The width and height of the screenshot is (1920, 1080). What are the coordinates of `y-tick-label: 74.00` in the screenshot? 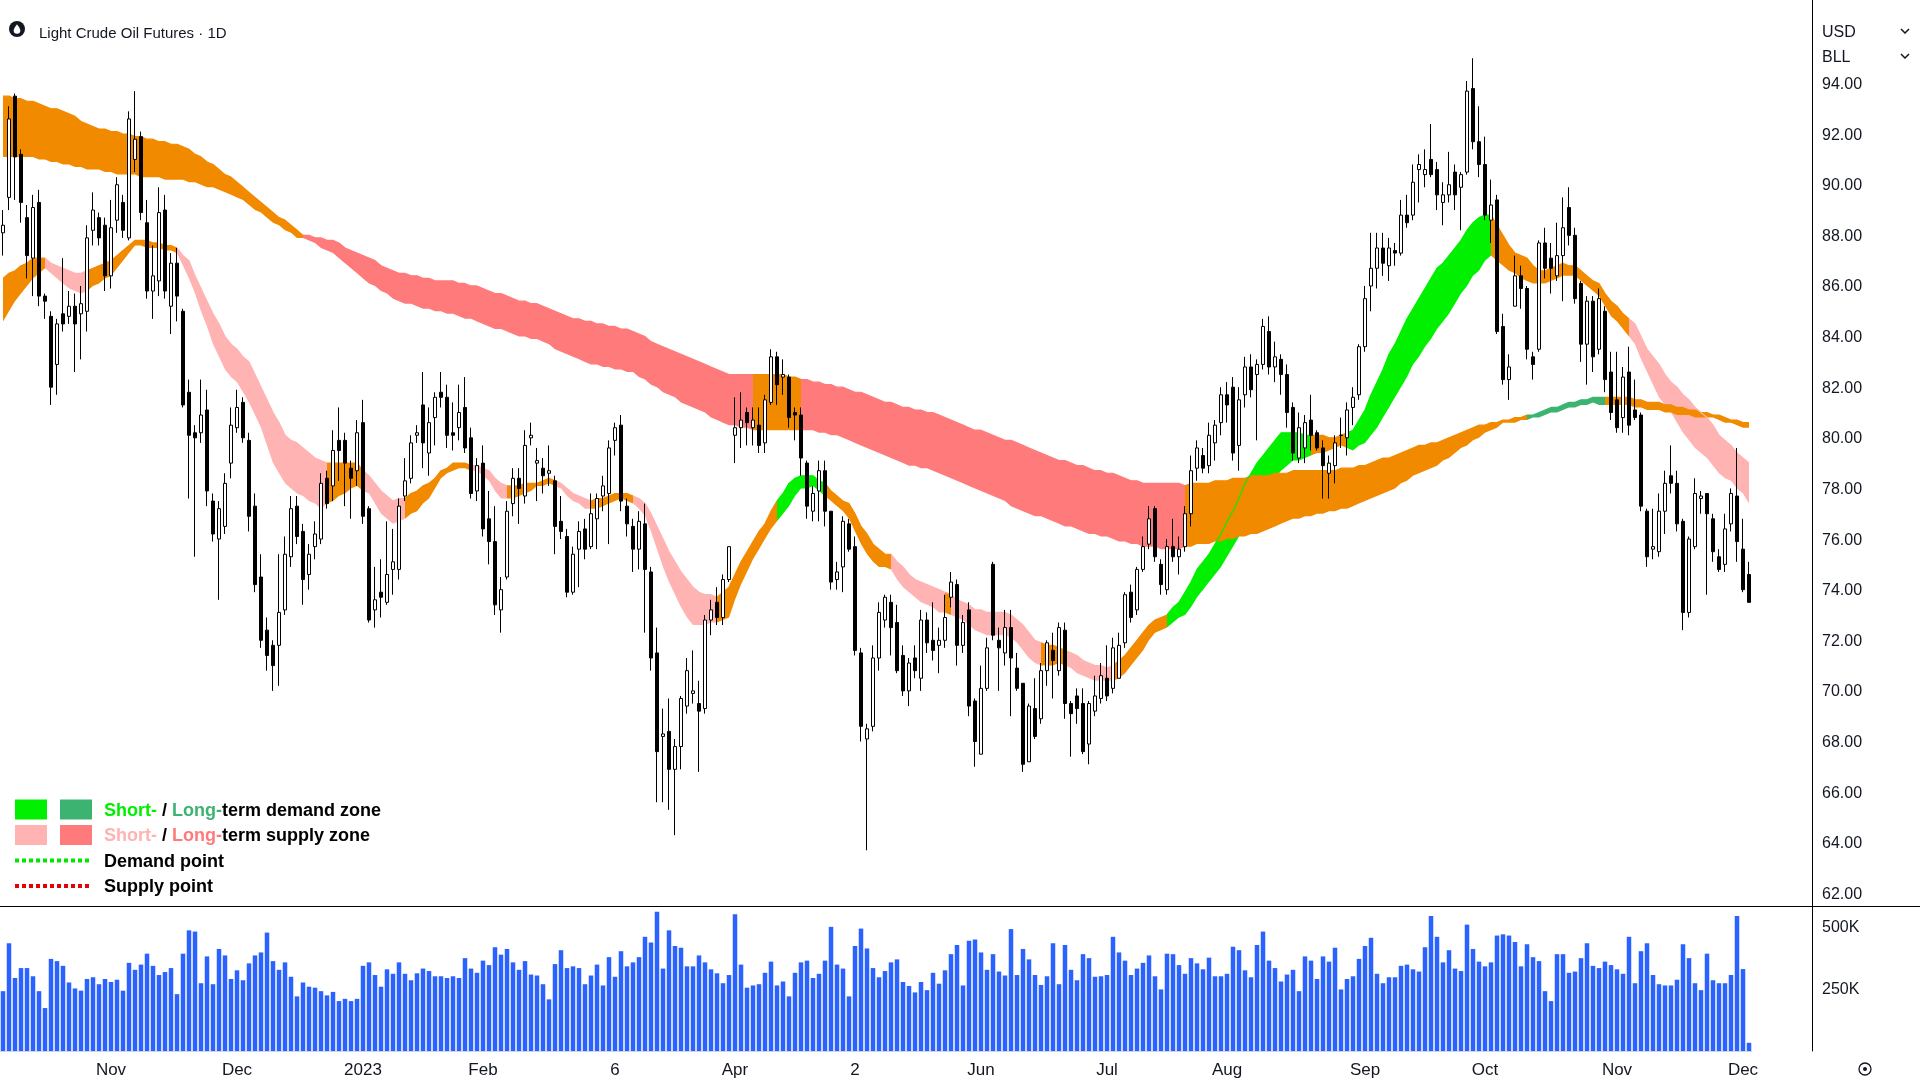 It's located at (1842, 590).